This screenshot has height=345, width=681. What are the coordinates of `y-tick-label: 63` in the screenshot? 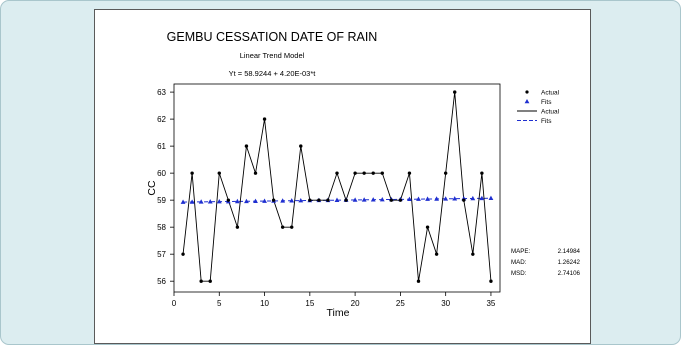 It's located at (161, 92).